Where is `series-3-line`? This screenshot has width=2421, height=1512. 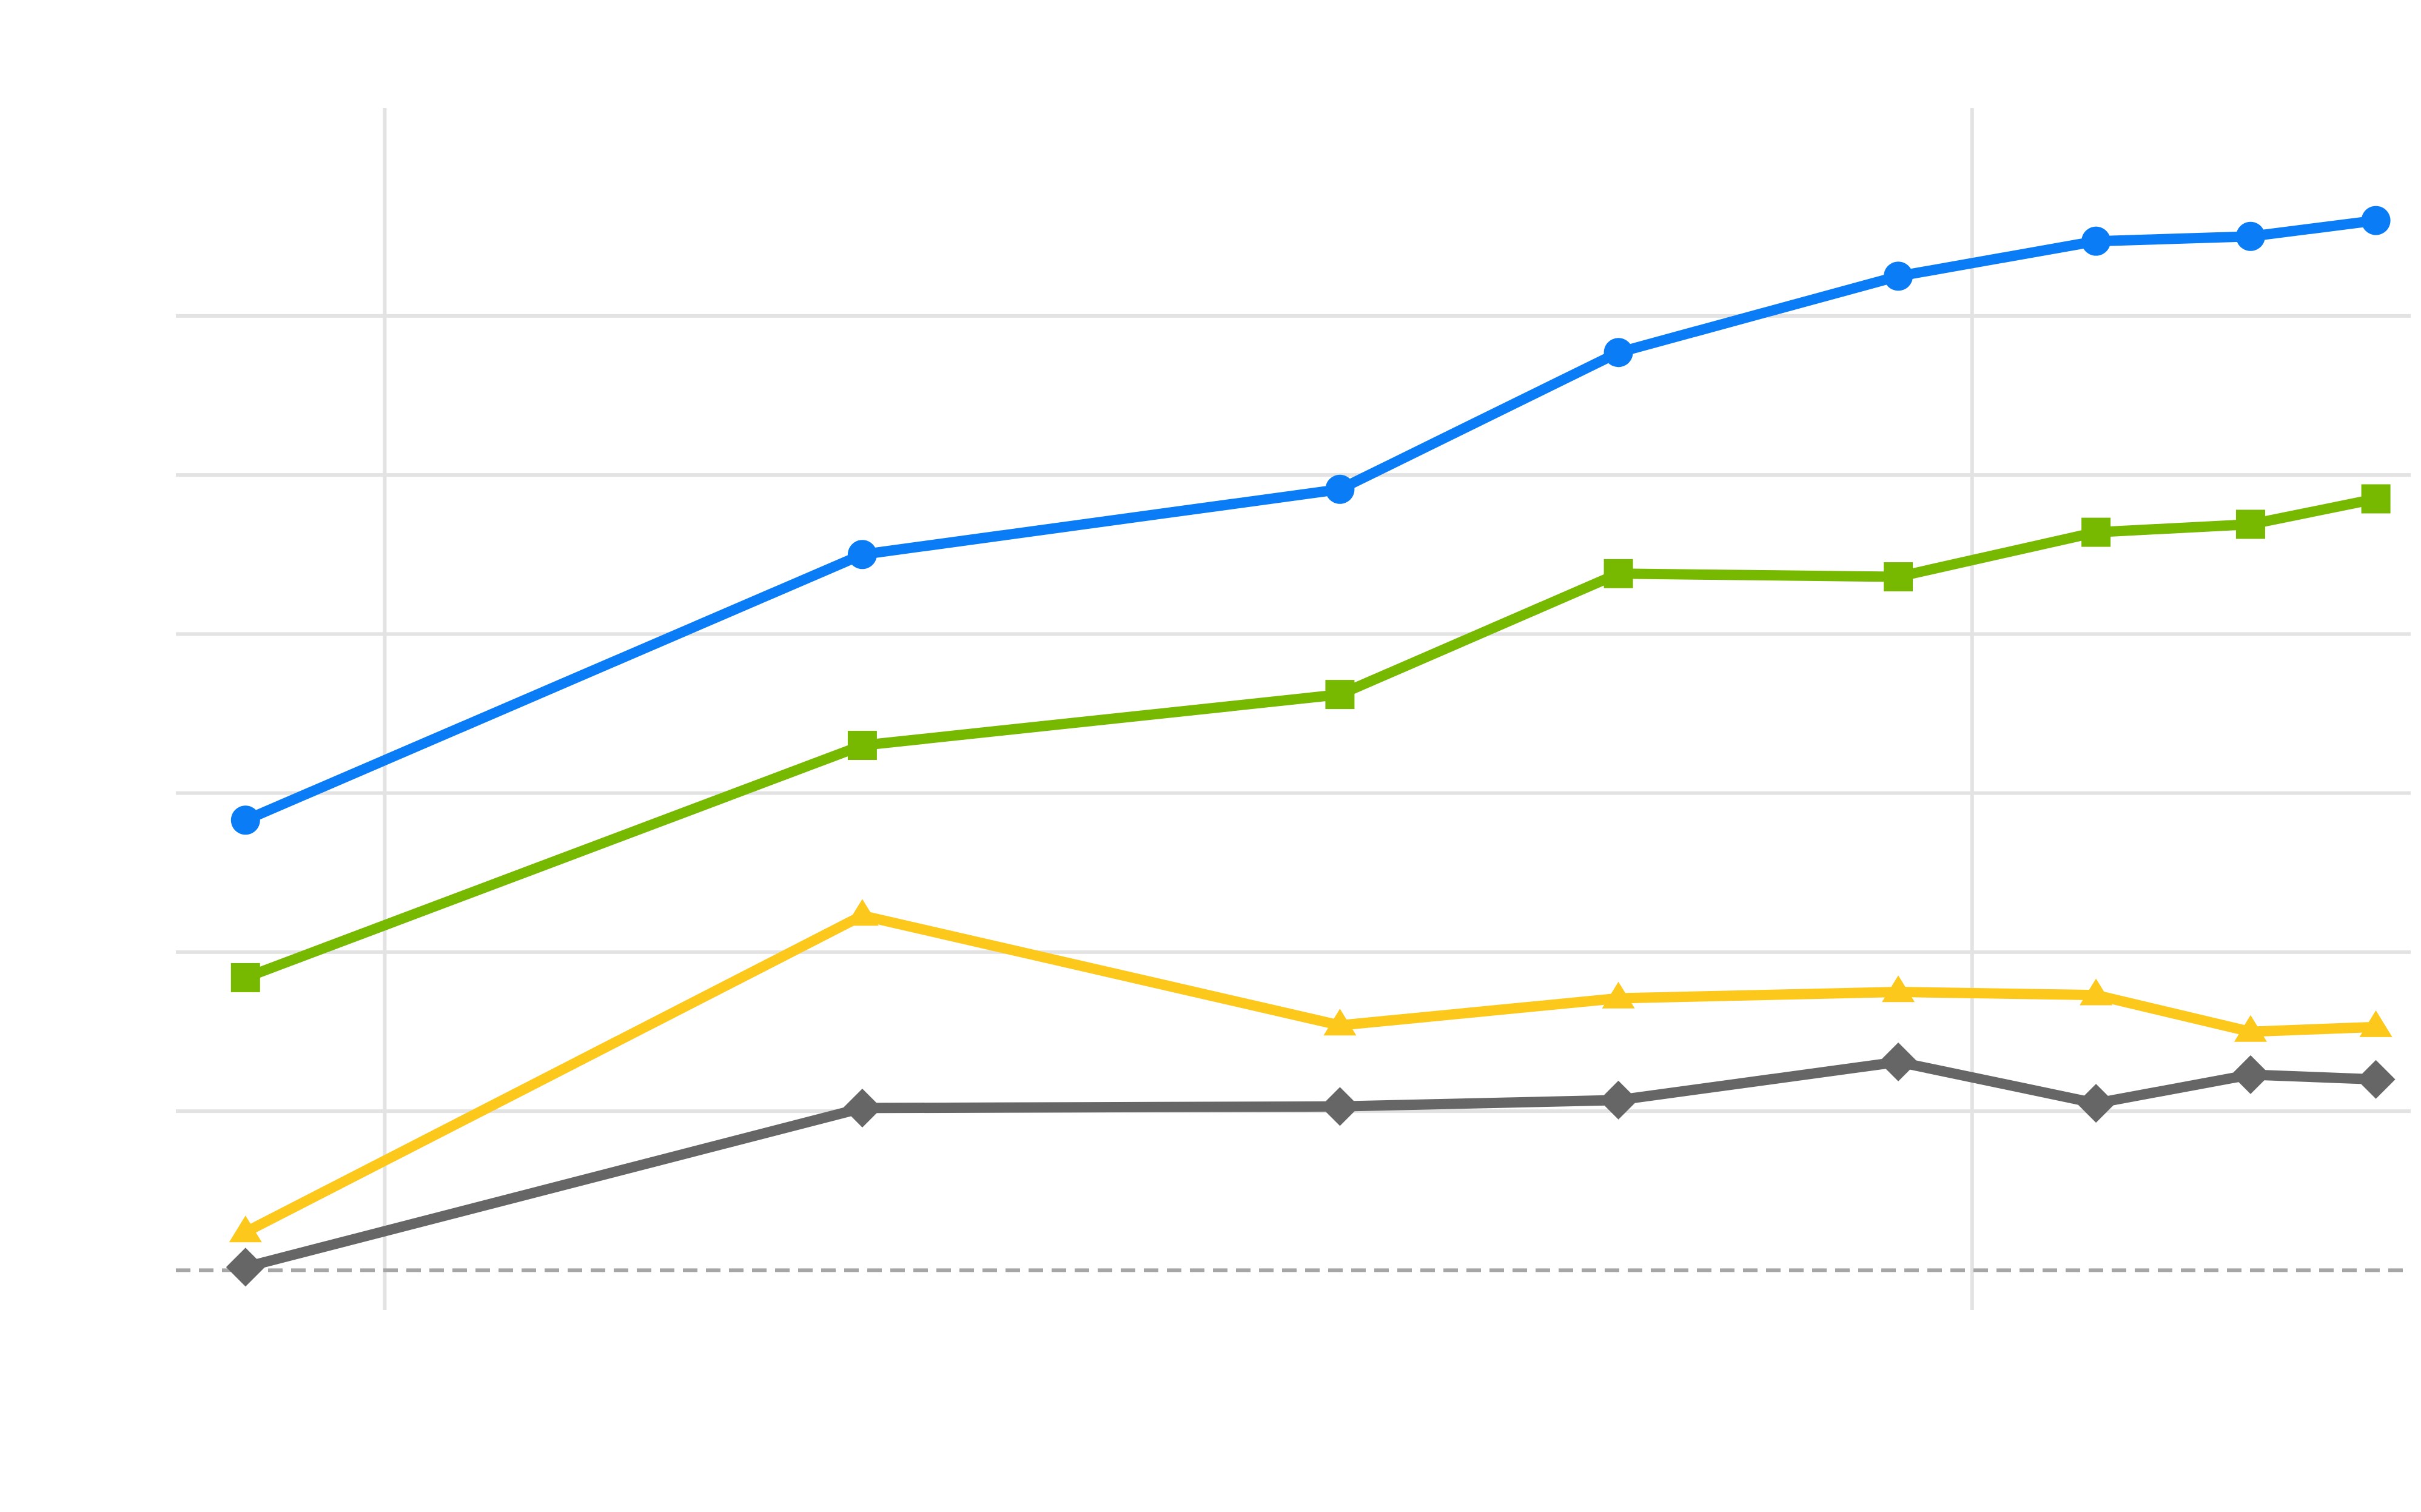
series-3-line is located at coordinates (1311, 1164).